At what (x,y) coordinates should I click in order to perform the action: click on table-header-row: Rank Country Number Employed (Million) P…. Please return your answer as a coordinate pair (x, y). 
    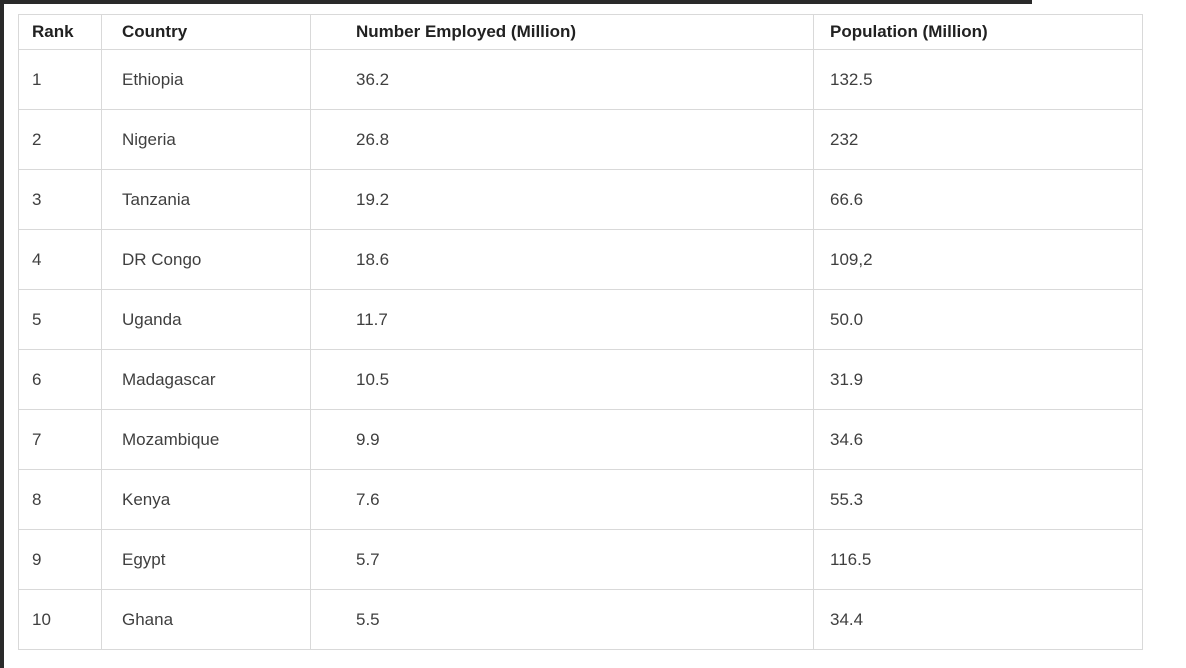
    Looking at the image, I should click on (580, 32).